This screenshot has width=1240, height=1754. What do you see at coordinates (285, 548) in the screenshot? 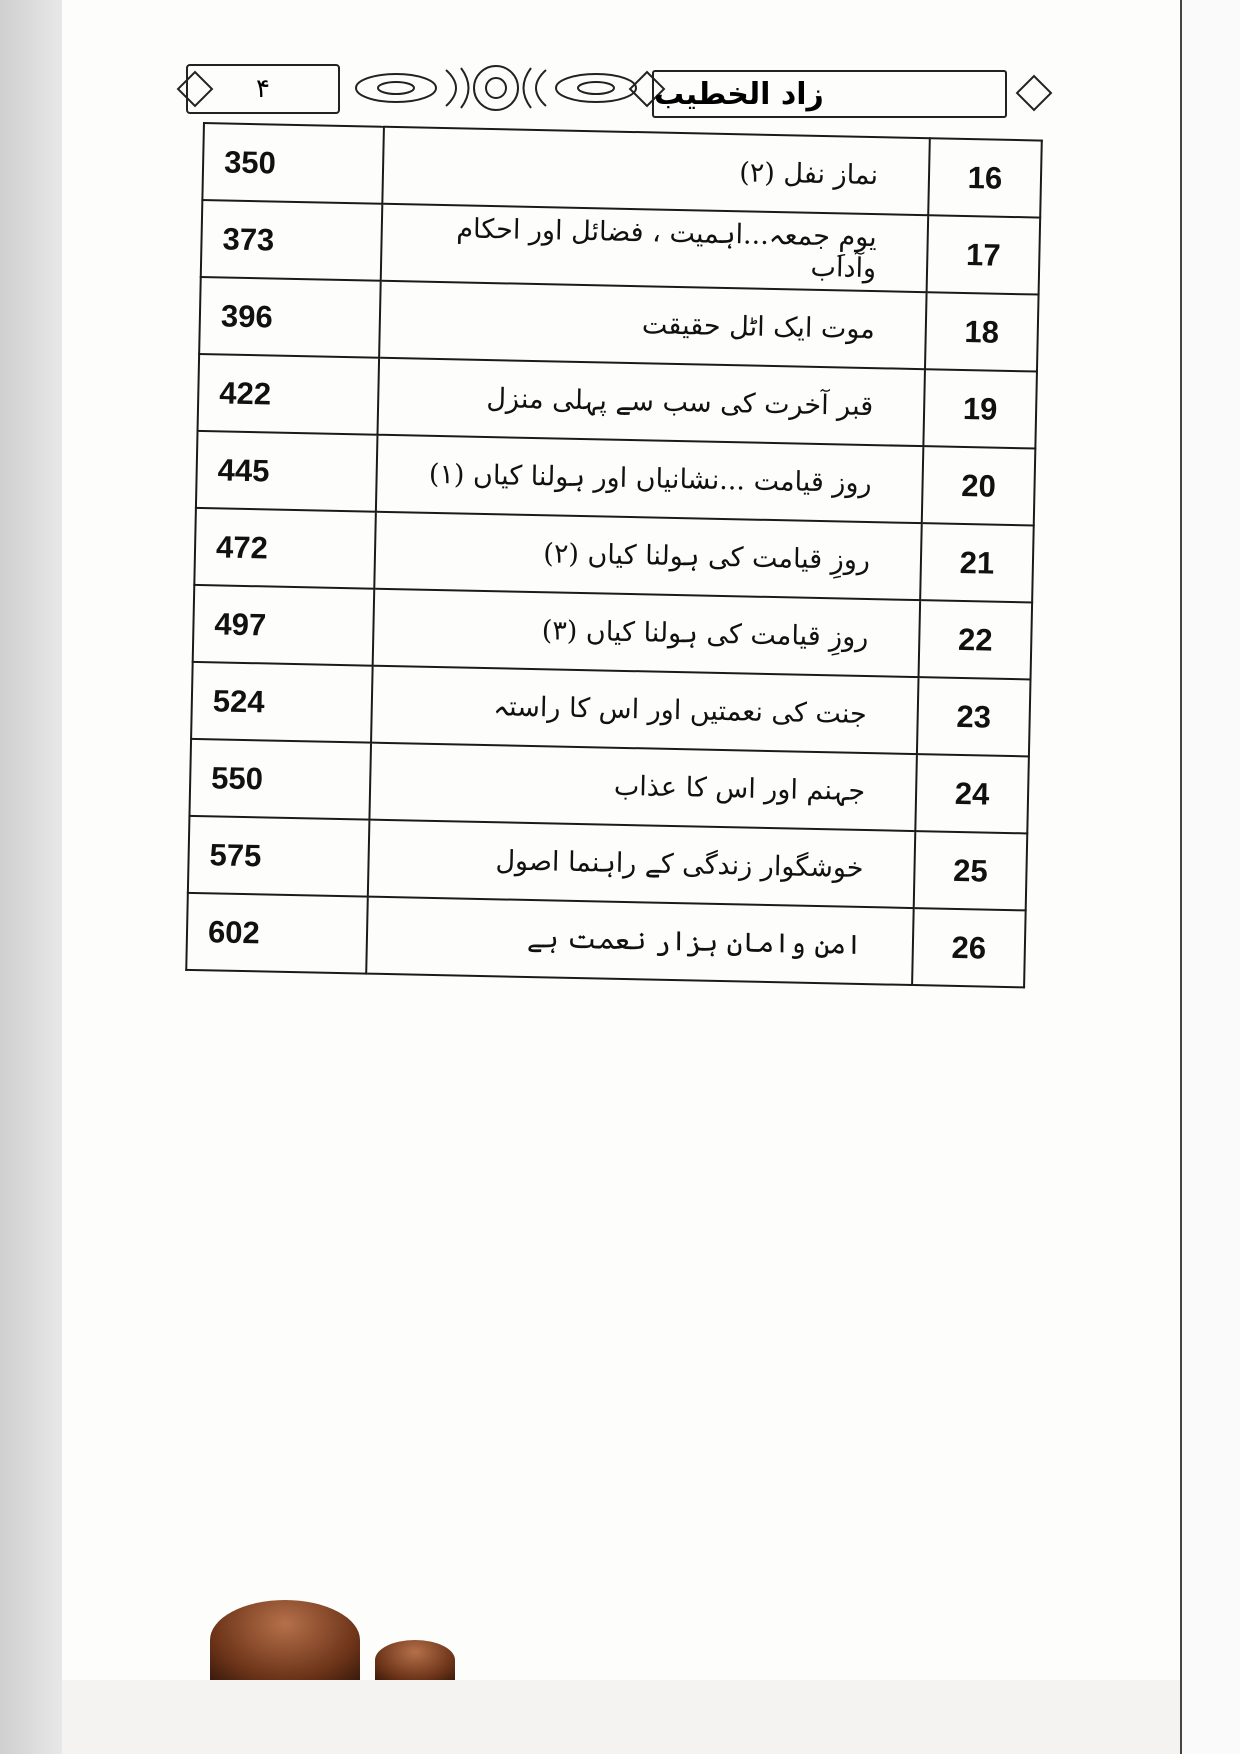
I see `page-cell: 472` at bounding box center [285, 548].